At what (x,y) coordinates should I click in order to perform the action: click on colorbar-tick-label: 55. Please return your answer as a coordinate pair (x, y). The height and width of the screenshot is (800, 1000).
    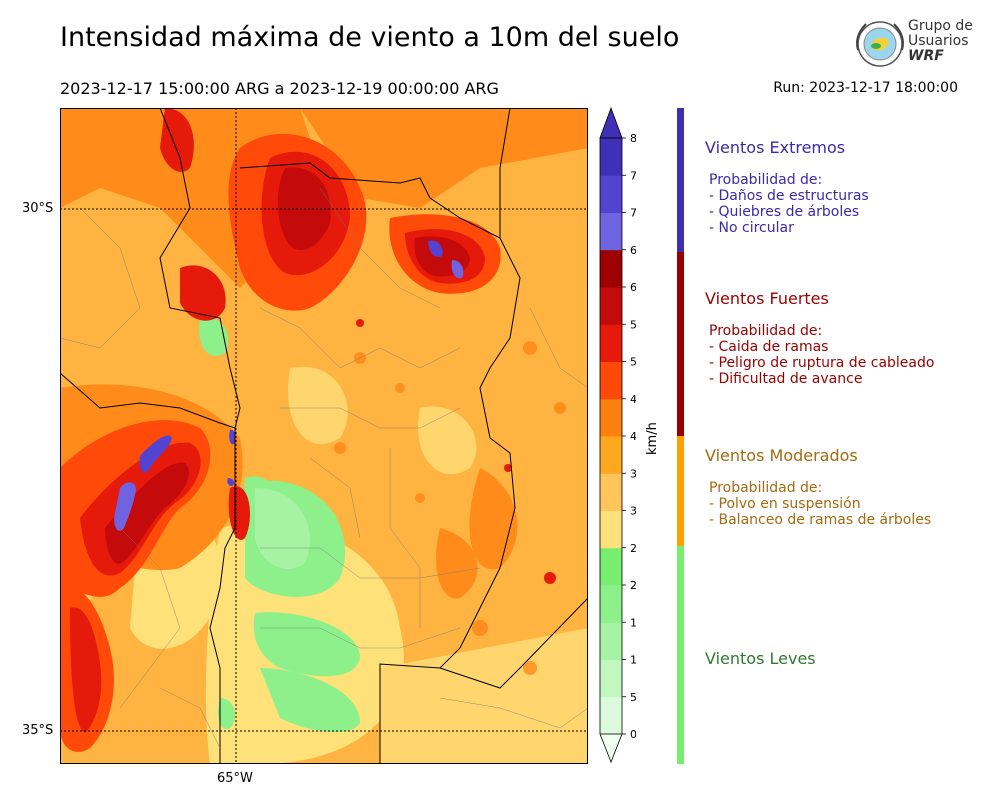
    Looking at the image, I should click on (633, 324).